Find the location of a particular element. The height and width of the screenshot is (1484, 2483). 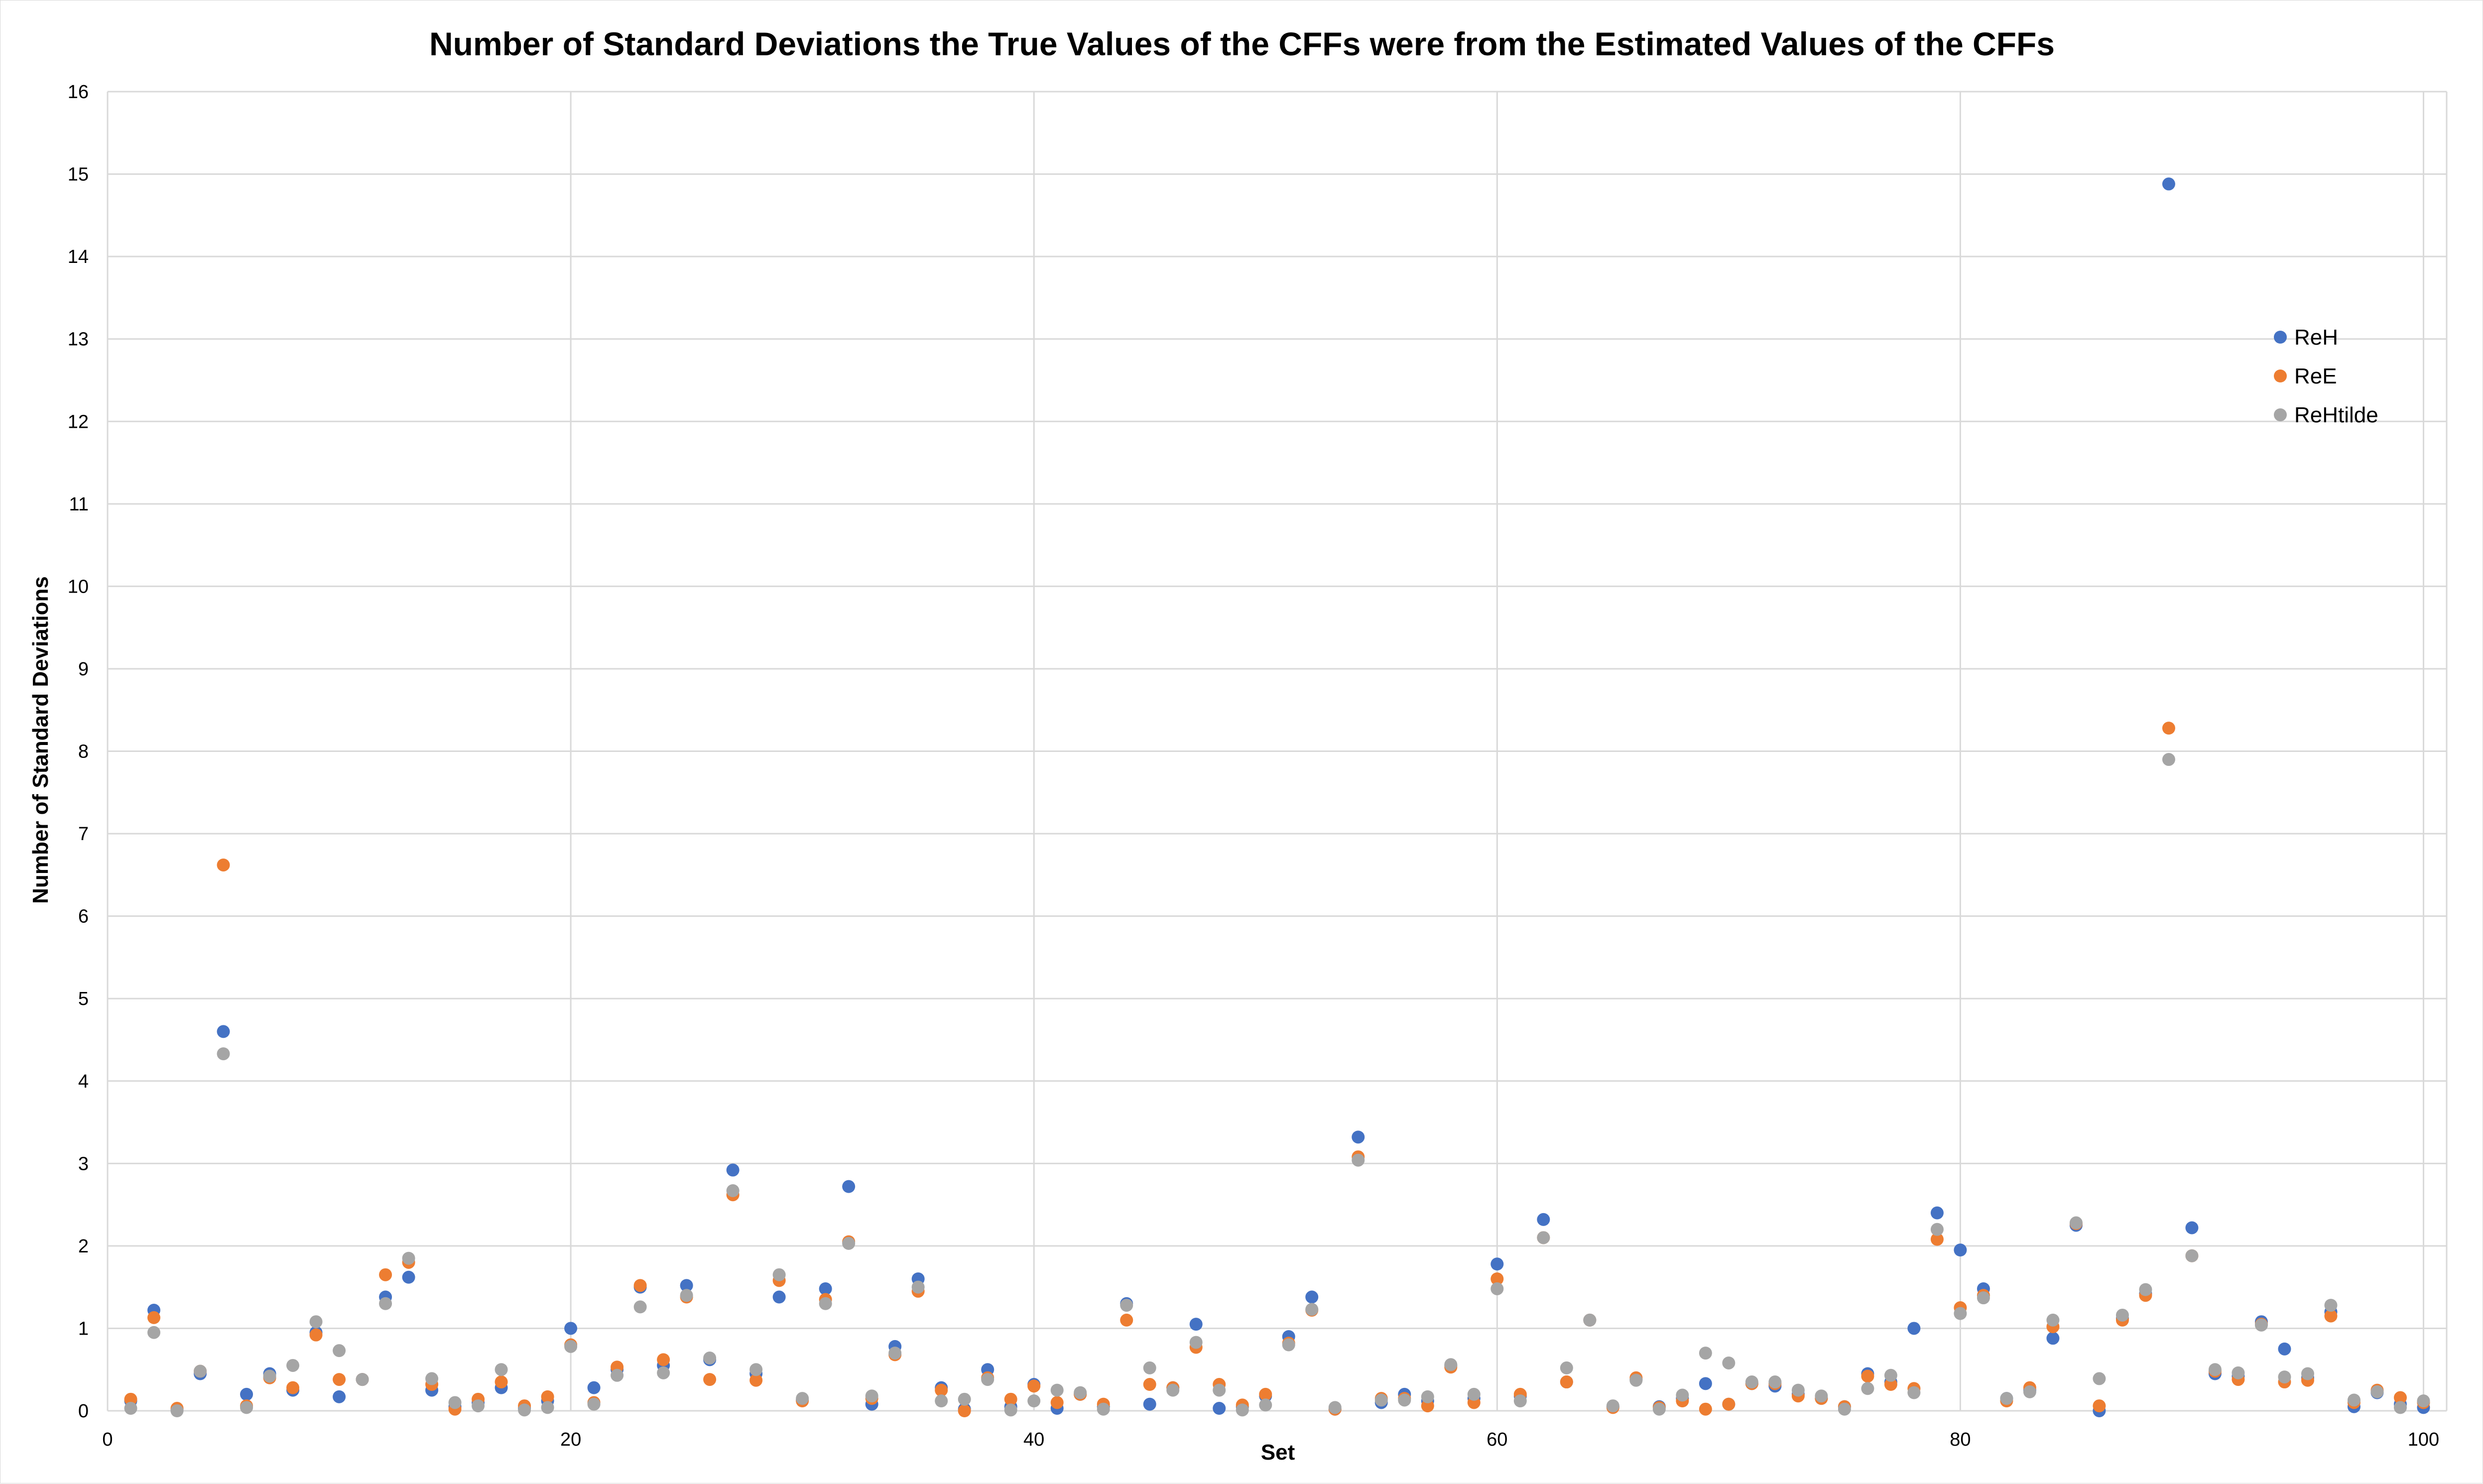

x-tick-label: 40 is located at coordinates (1033, 1439).